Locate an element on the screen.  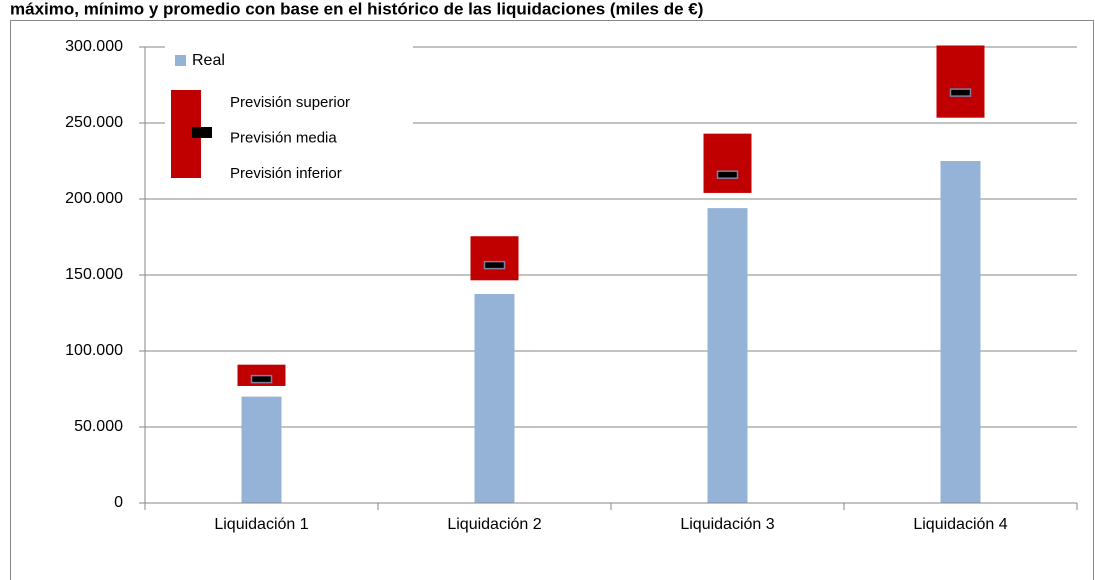
y-tick-label: 0 is located at coordinates (118, 502).